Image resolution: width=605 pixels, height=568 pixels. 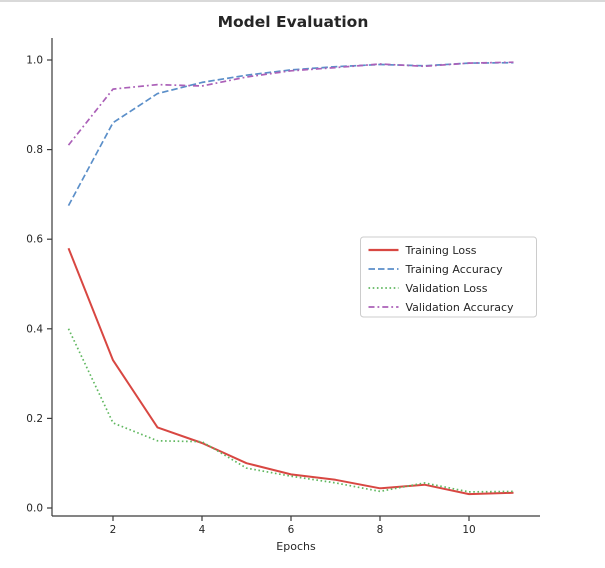 I want to click on window-top-border, so click(x=302, y=1).